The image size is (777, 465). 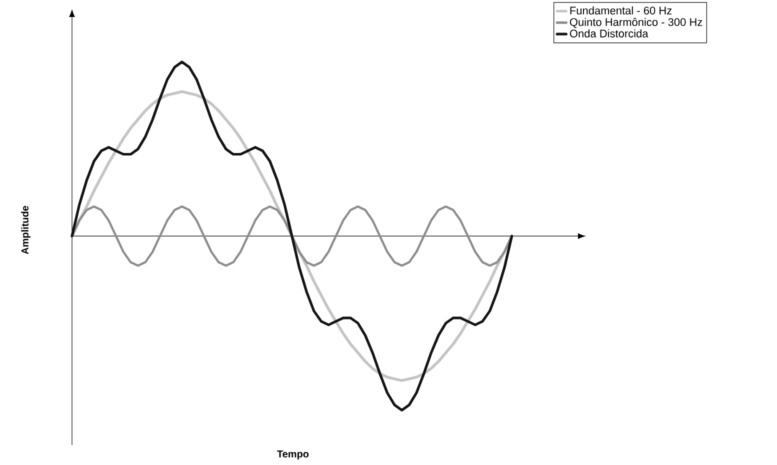 I want to click on legend-label: Fundamental - 60 Hz, so click(x=621, y=10).